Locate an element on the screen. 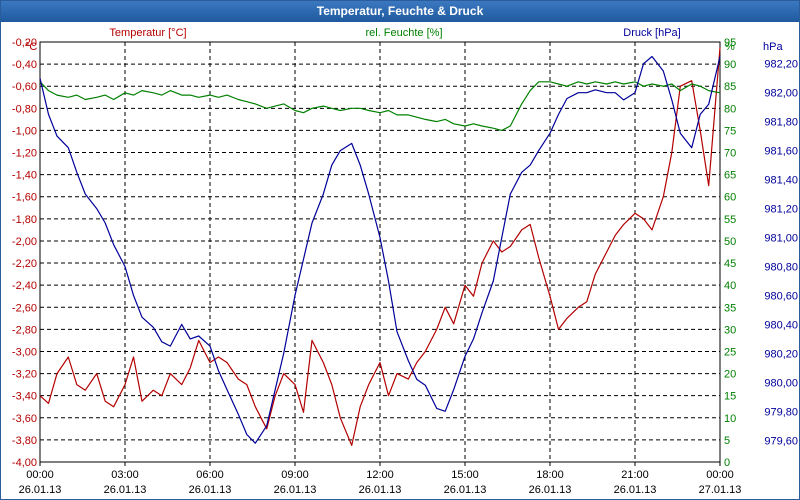  humidity-tick-label: 55 is located at coordinates (730, 220).